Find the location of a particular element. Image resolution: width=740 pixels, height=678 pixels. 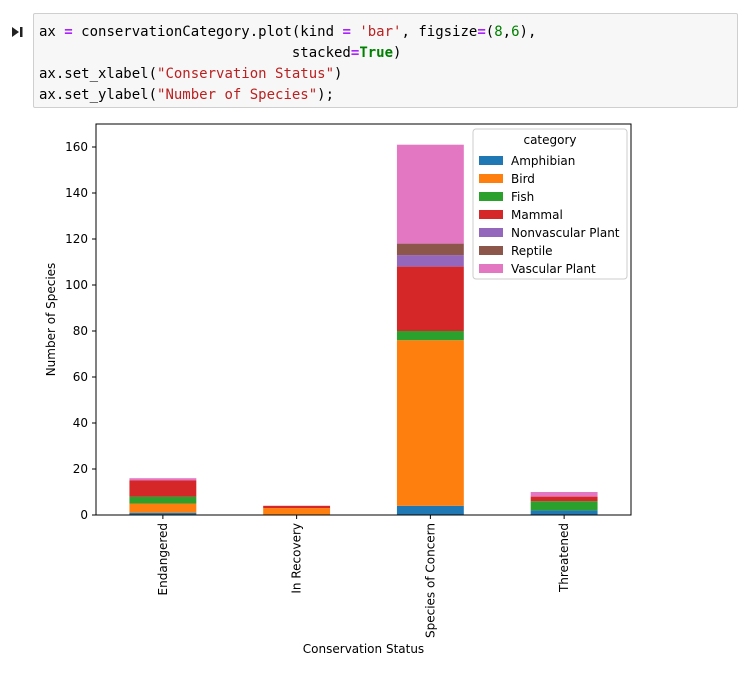

legend-entry-label: Bird is located at coordinates (523, 179).